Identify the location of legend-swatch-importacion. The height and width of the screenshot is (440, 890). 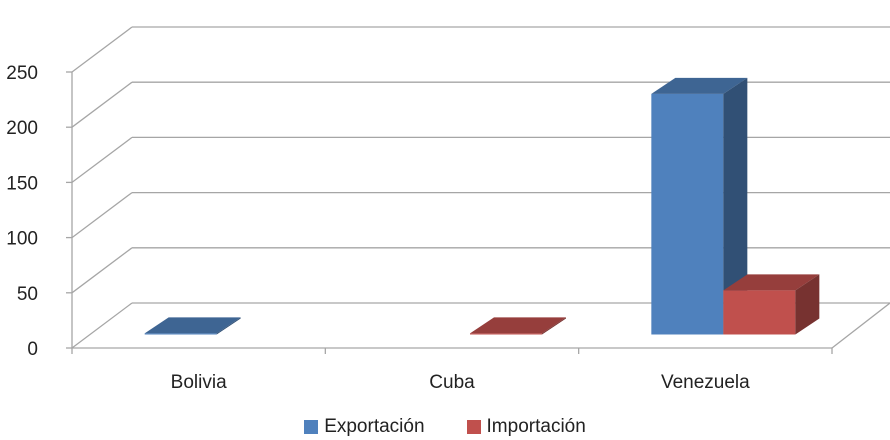
(473, 427).